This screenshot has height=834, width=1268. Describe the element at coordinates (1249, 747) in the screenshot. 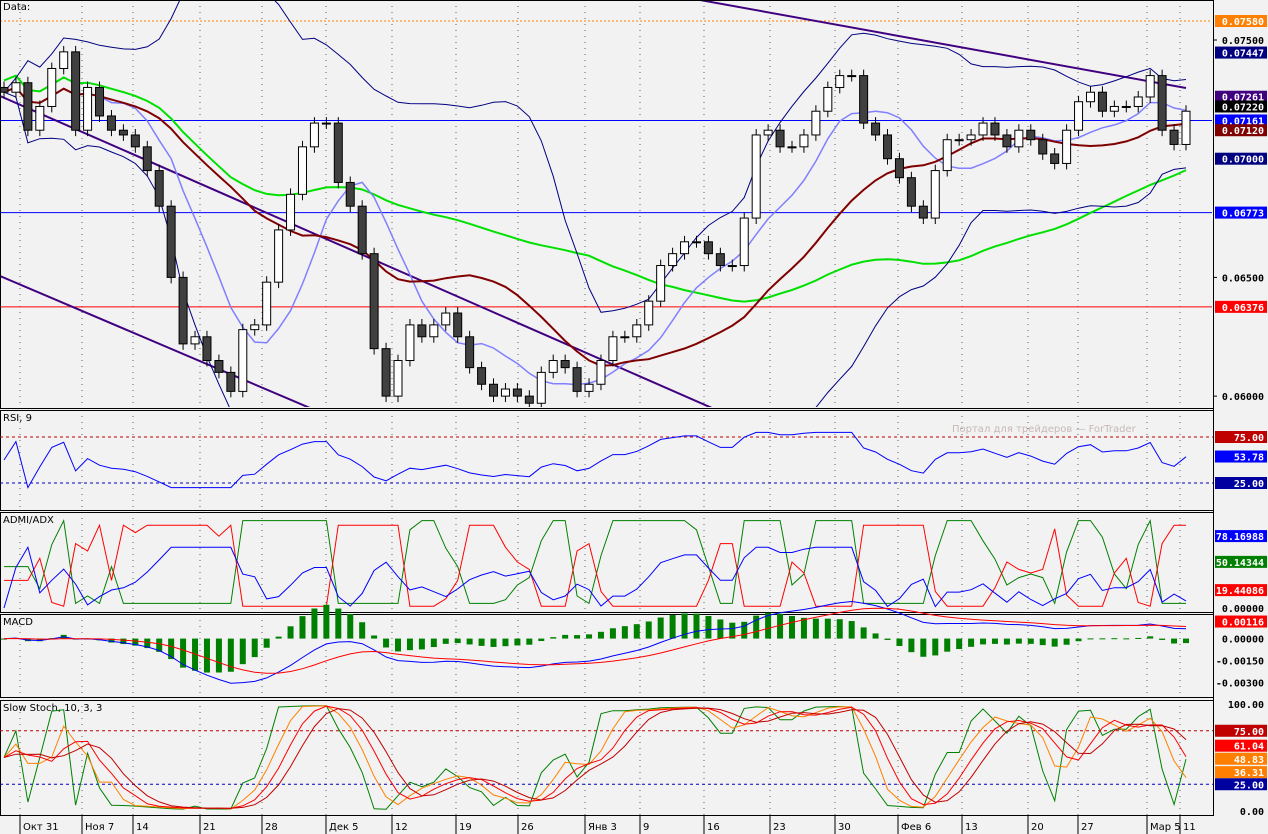

I see `stoch-value-label: 61.04` at that location.